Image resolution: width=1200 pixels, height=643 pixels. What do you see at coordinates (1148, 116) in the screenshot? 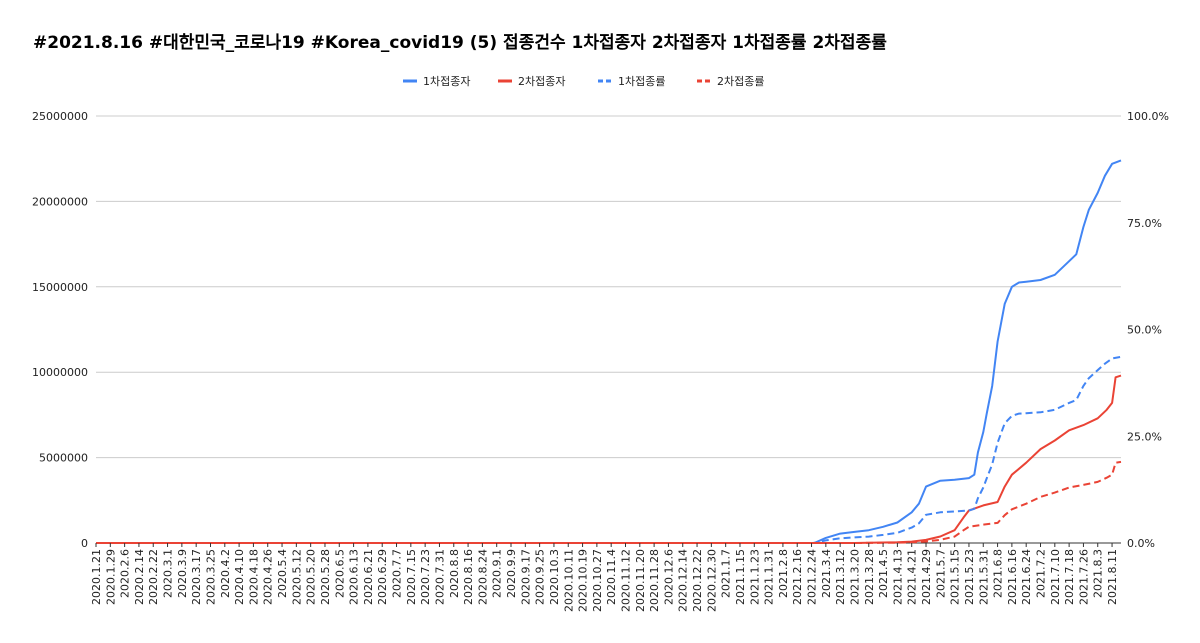
I see `y2-tick-label: 100.0%` at bounding box center [1148, 116].